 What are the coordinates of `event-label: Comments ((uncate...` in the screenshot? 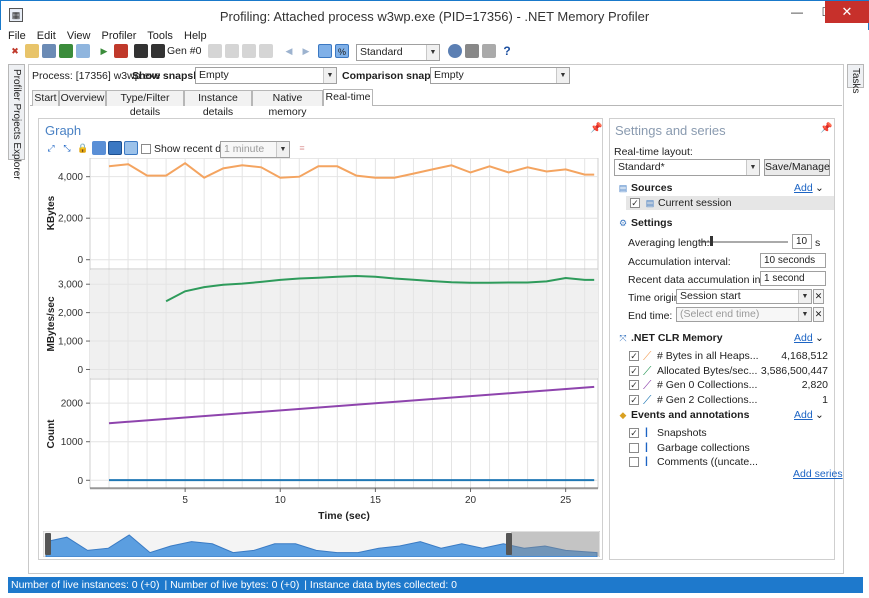 It's located at (707, 462).